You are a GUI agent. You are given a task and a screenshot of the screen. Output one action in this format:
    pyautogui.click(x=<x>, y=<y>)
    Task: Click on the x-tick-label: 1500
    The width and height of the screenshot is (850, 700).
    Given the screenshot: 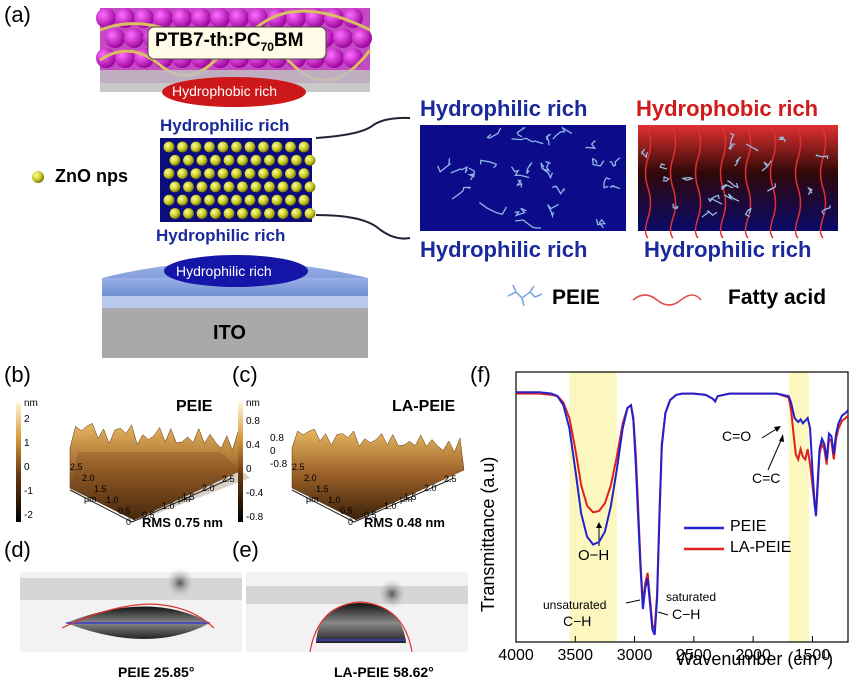 What is the action you would take?
    pyautogui.click(x=812, y=655)
    